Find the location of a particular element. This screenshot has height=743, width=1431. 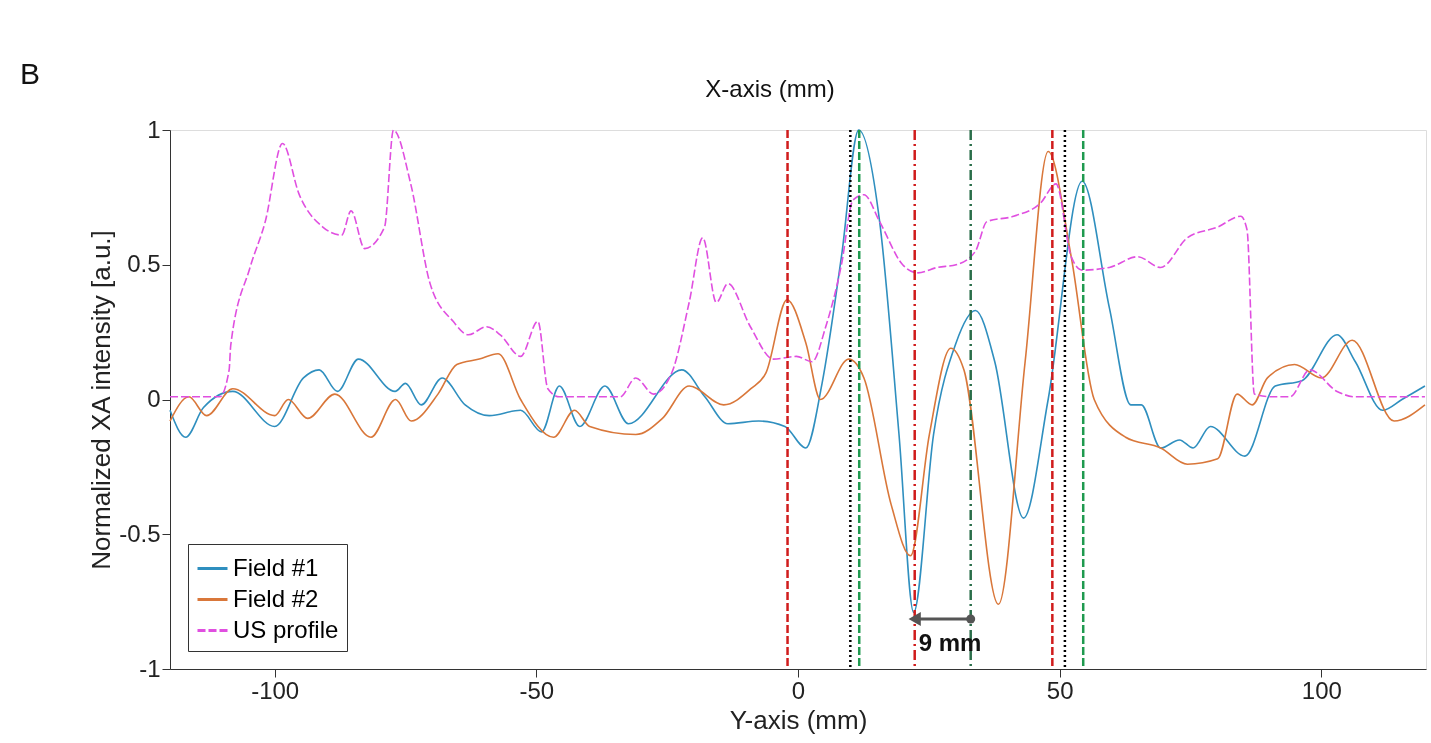

x-tick-label: -50 is located at coordinates (537, 690).